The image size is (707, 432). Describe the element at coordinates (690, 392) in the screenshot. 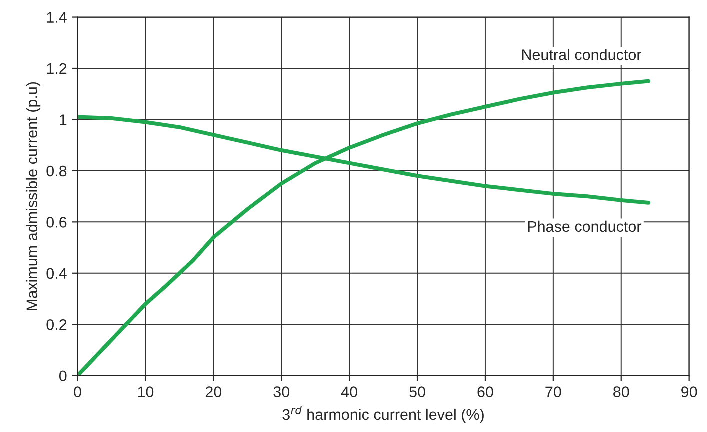

I see `x-tick-label: 90` at that location.